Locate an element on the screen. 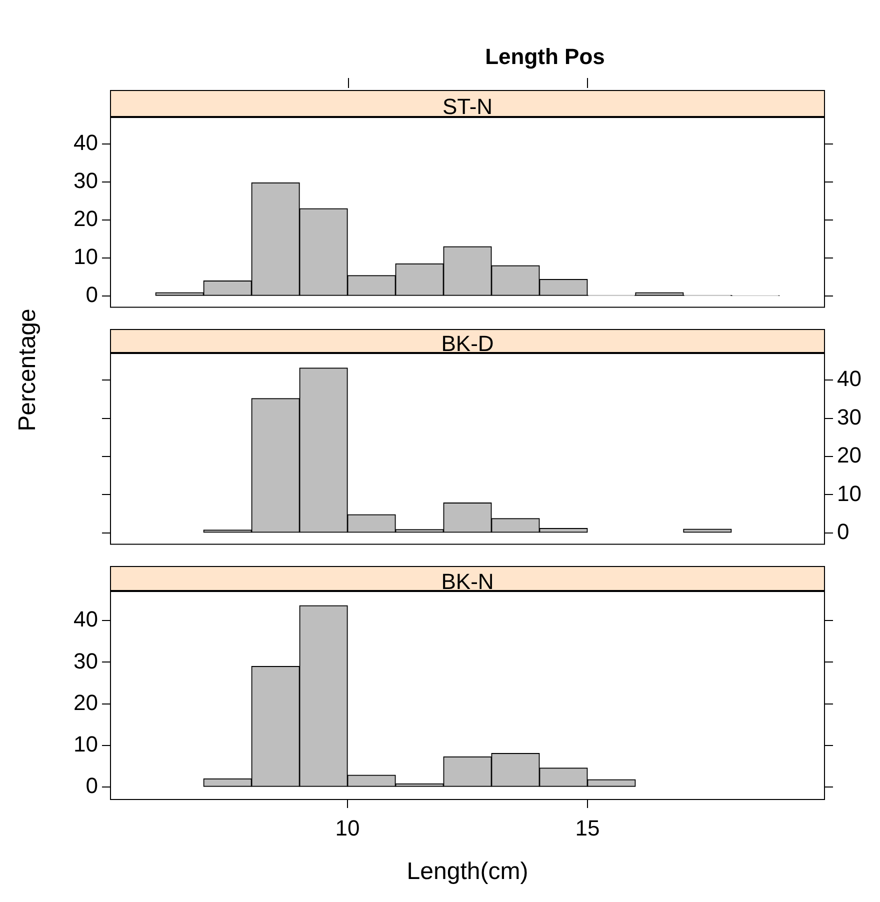  x-axis-title: Length(cm) is located at coordinates (468, 872).